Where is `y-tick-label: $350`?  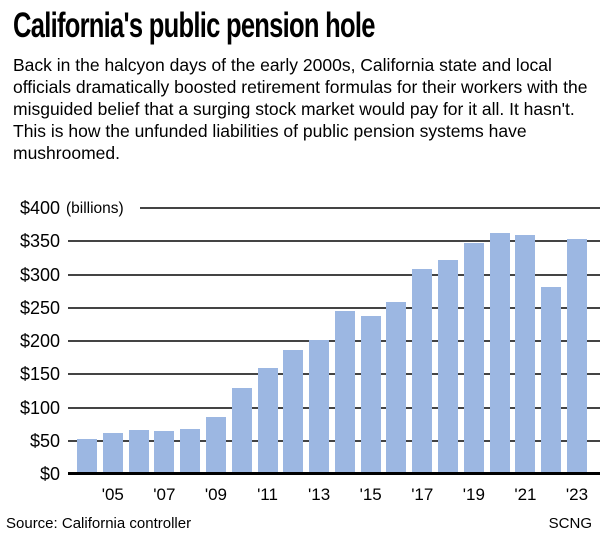
y-tick-label: $350 is located at coordinates (39, 241).